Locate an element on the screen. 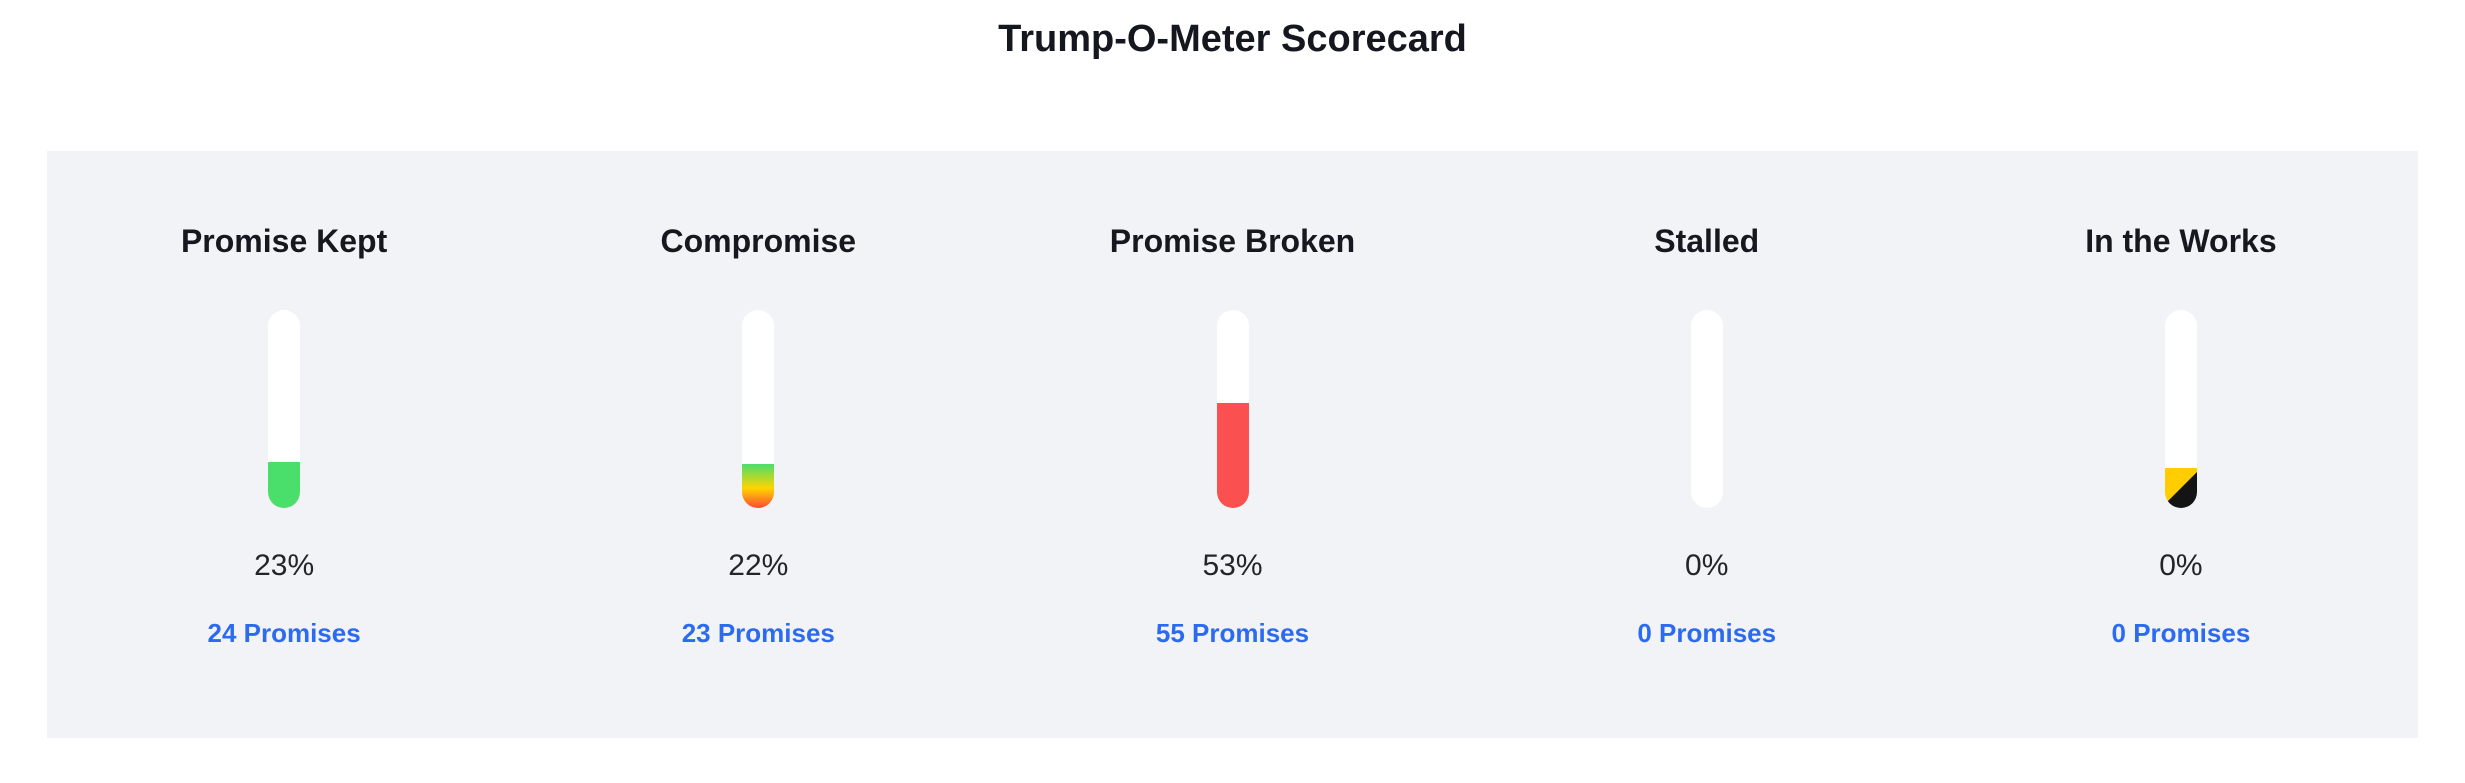 This screenshot has width=2465, height=783. category-label: In the Works is located at coordinates (2181, 241).